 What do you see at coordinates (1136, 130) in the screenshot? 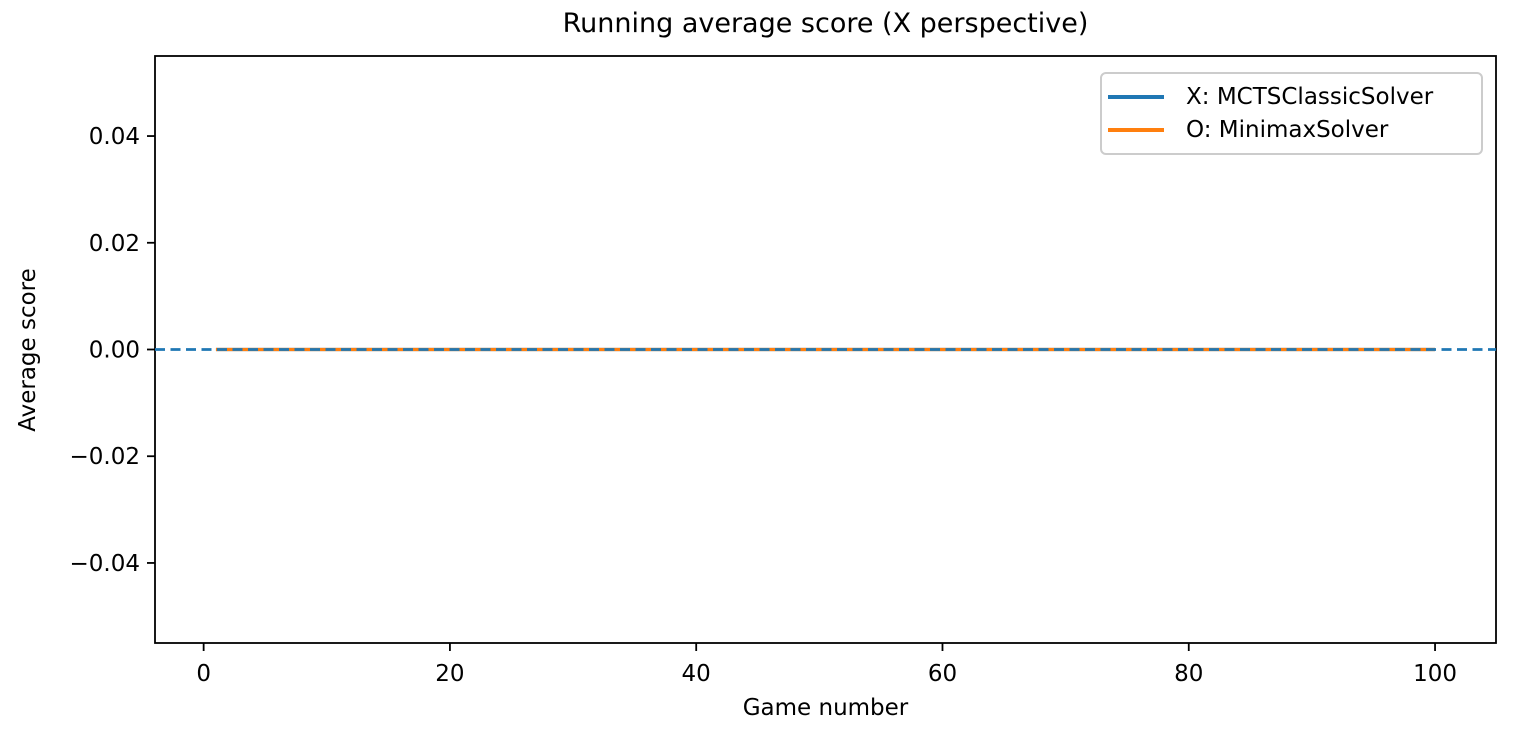
I see `o-series-line-sample` at bounding box center [1136, 130].